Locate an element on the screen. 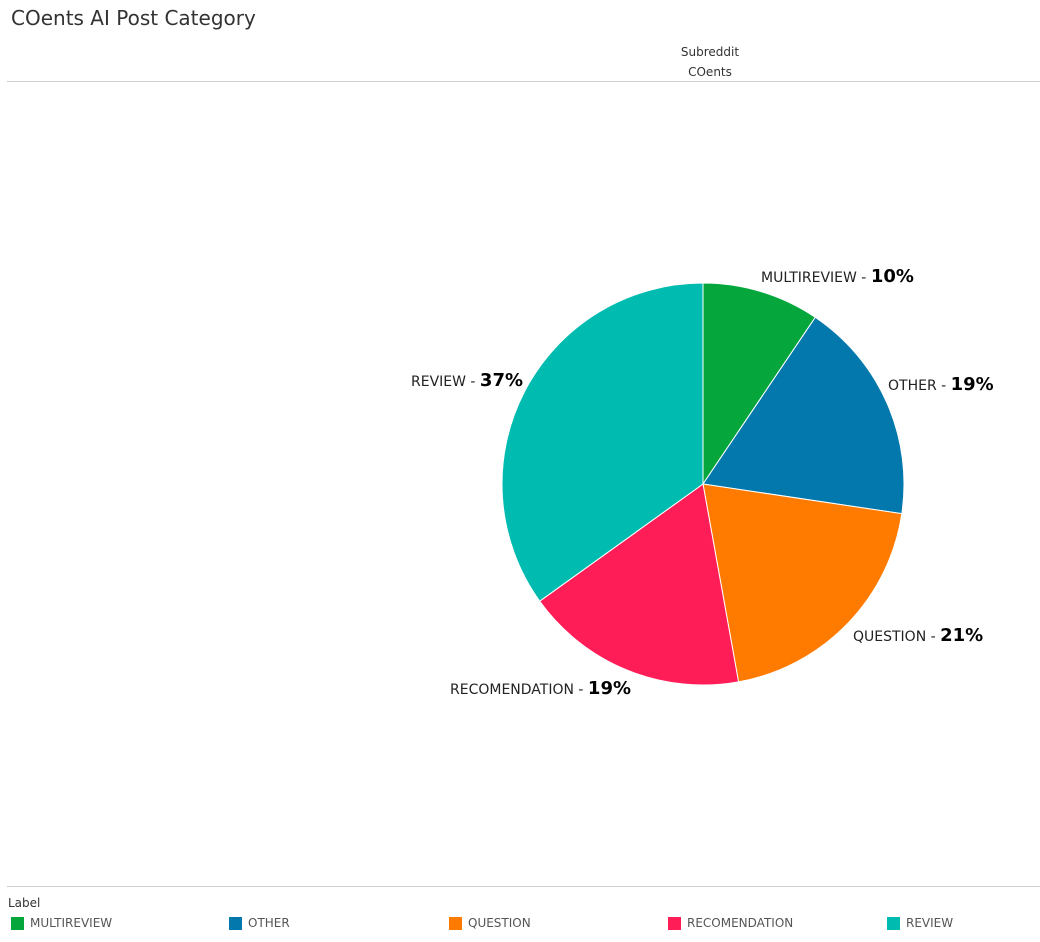  column-header-field: Subreddit is located at coordinates (710, 52).